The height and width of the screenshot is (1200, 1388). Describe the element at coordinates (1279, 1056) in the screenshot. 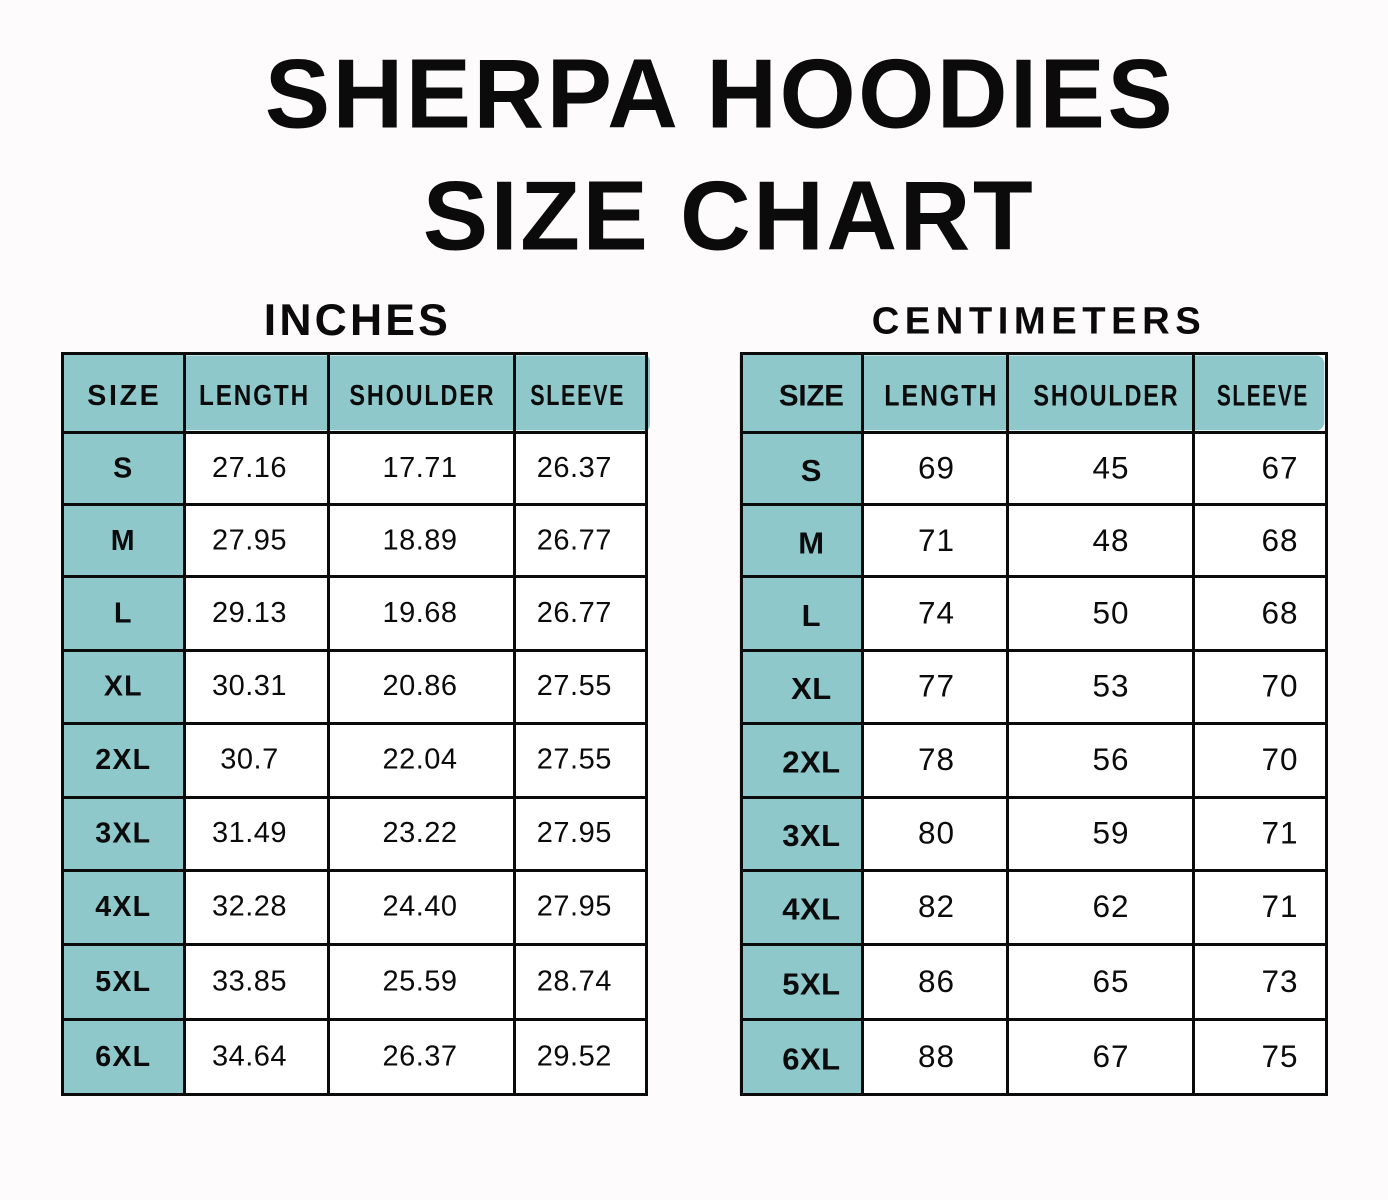

I see `svg-text: 75` at that location.